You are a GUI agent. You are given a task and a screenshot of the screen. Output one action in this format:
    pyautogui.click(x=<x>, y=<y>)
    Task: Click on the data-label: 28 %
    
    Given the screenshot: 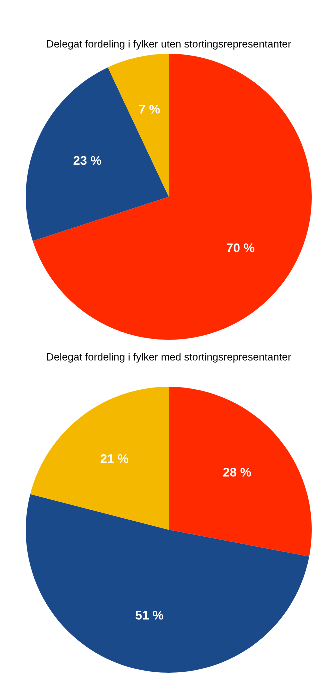 What is the action you would take?
    pyautogui.click(x=238, y=472)
    